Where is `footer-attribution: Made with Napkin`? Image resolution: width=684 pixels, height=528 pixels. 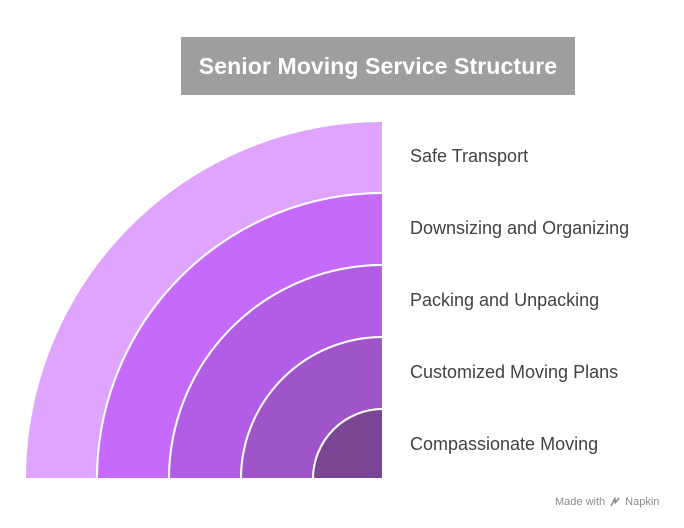 footer-attribution: Made with Napkin is located at coordinates (607, 502).